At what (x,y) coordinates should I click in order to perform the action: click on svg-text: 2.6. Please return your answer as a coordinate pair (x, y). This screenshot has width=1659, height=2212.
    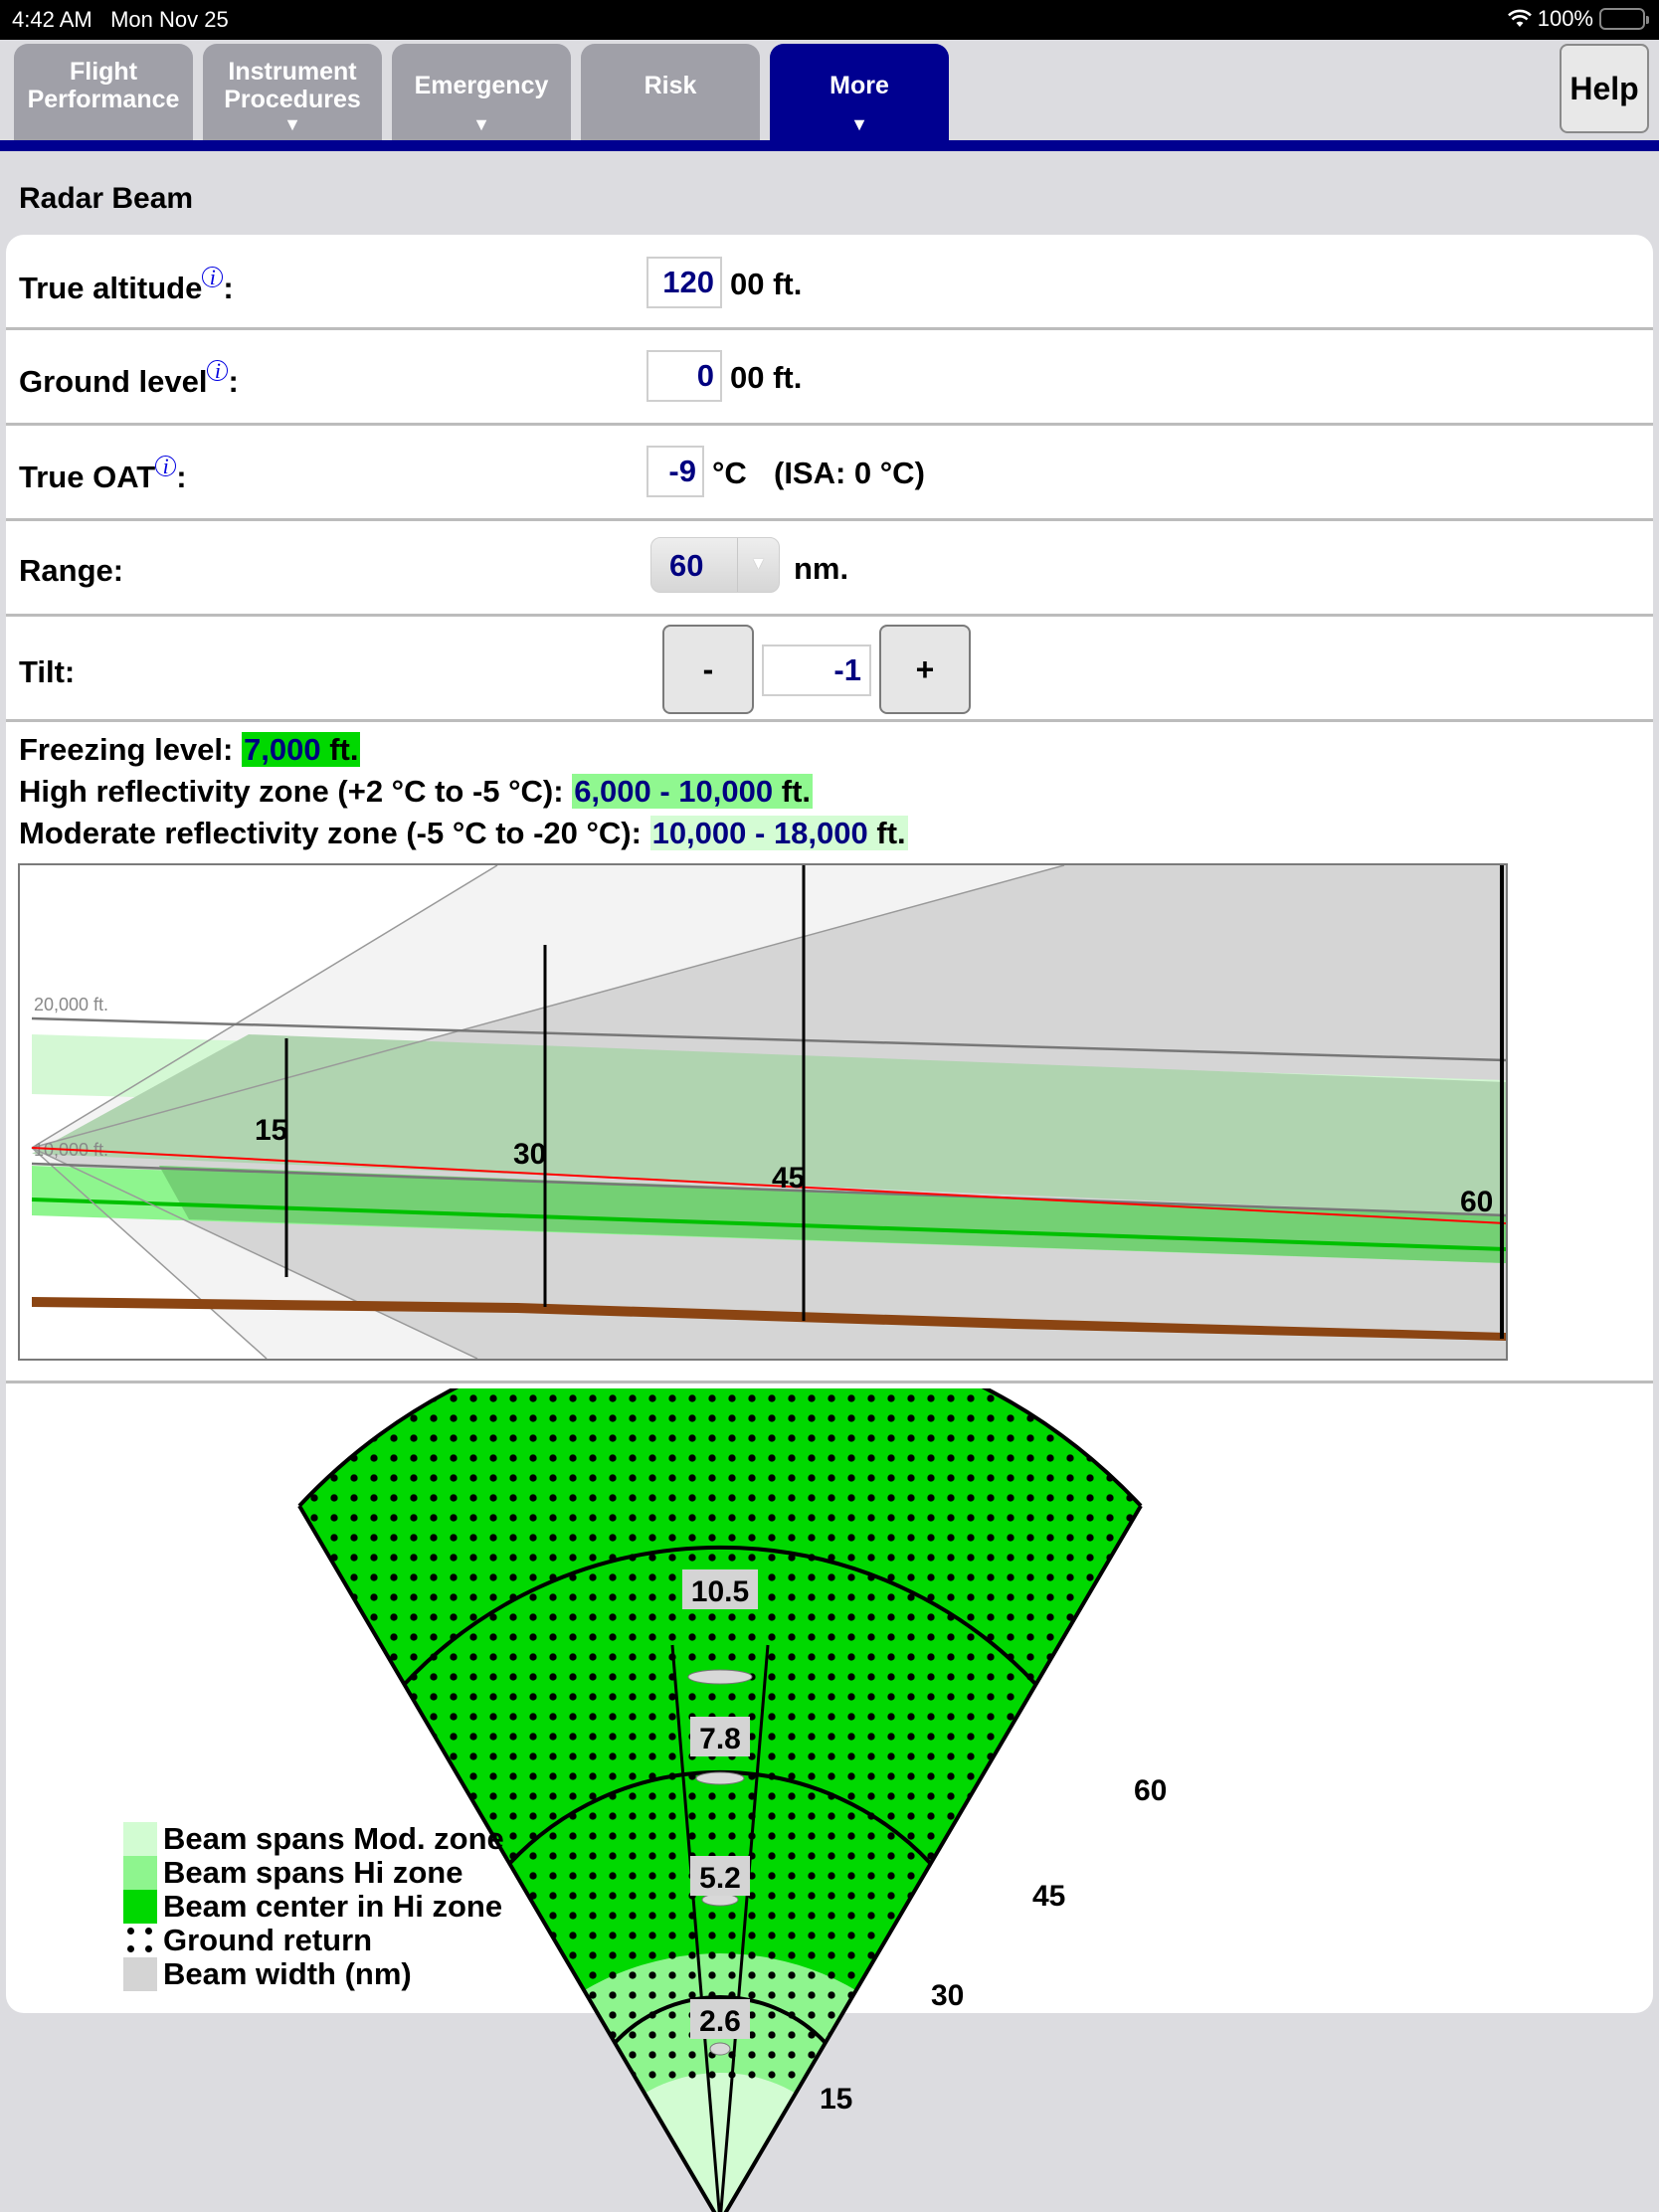
    Looking at the image, I should click on (720, 2021).